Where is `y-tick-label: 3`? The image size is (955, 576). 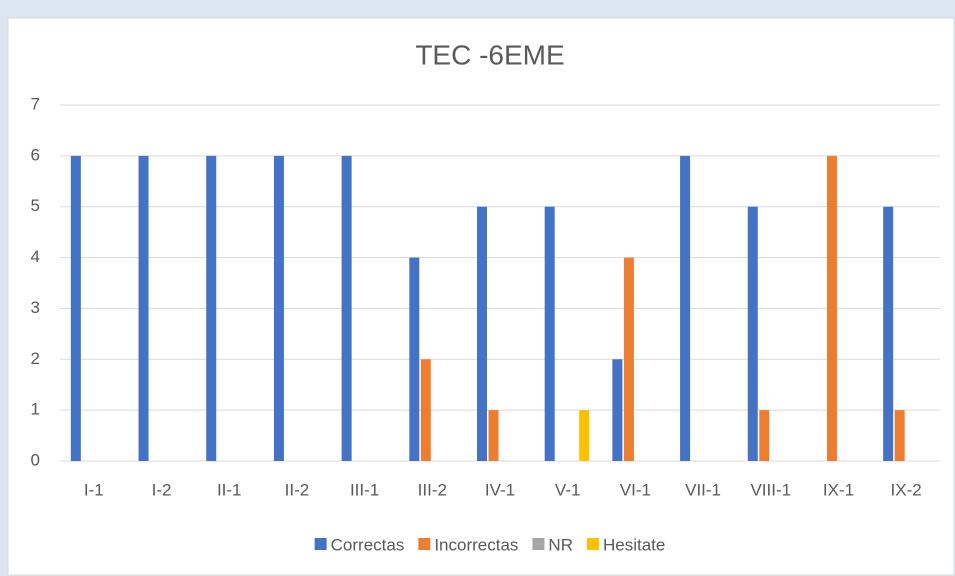
y-tick-label: 3 is located at coordinates (35, 307).